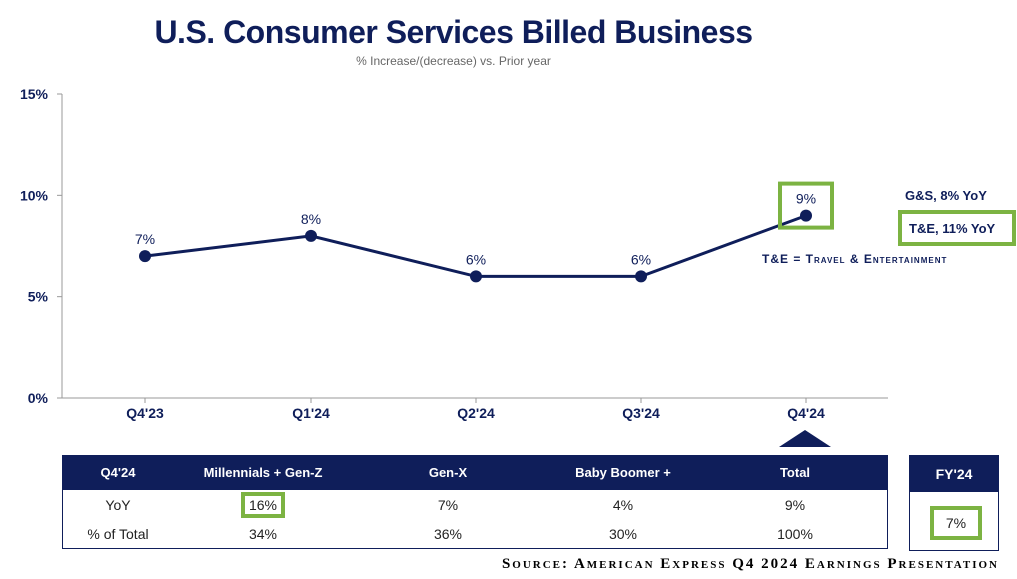  I want to click on y-tick-label: 10%, so click(34, 195).